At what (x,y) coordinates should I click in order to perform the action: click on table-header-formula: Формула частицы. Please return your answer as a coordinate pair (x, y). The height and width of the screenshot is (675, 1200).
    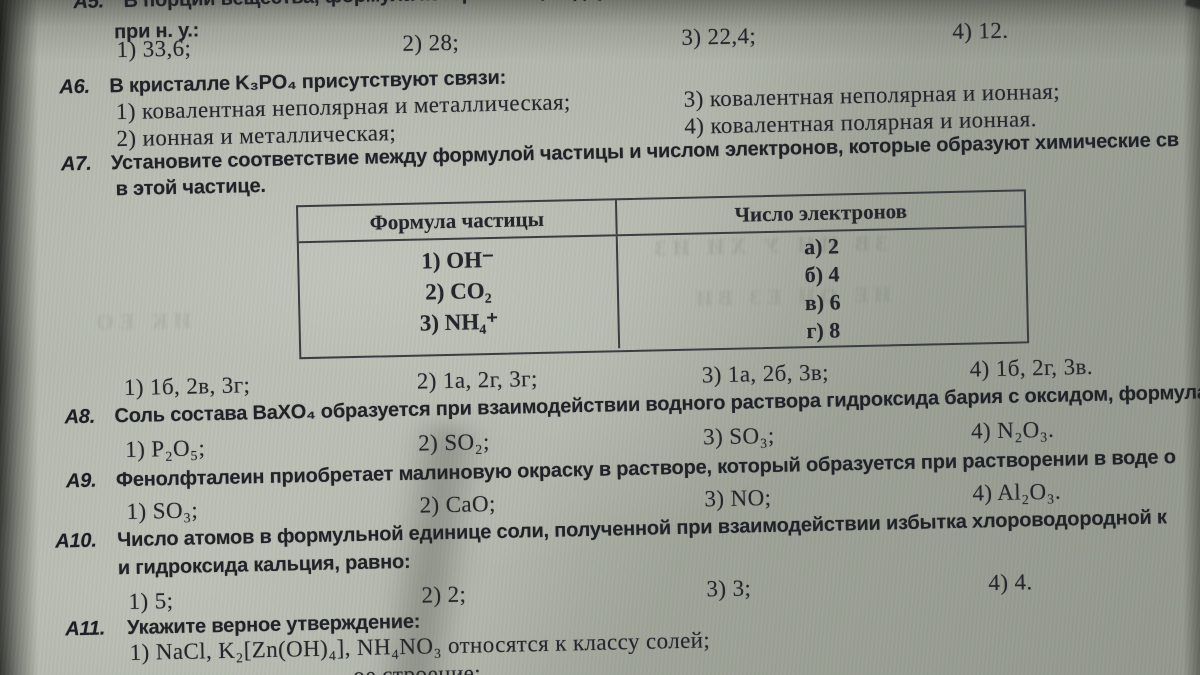
    Looking at the image, I should click on (458, 221).